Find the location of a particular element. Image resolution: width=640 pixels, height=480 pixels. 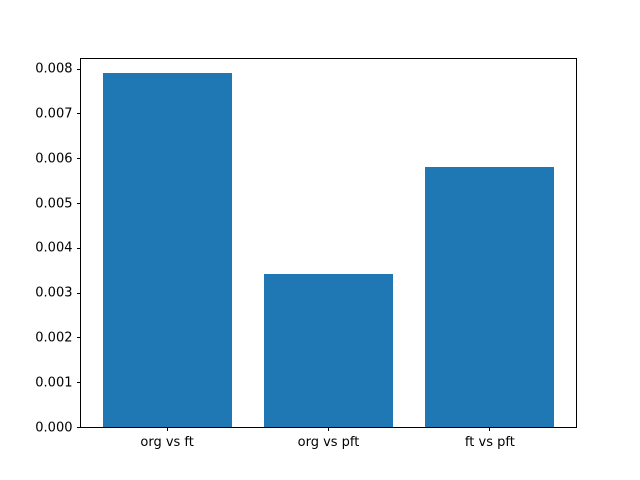

y-tick-label: 0.007 is located at coordinates (54, 114).